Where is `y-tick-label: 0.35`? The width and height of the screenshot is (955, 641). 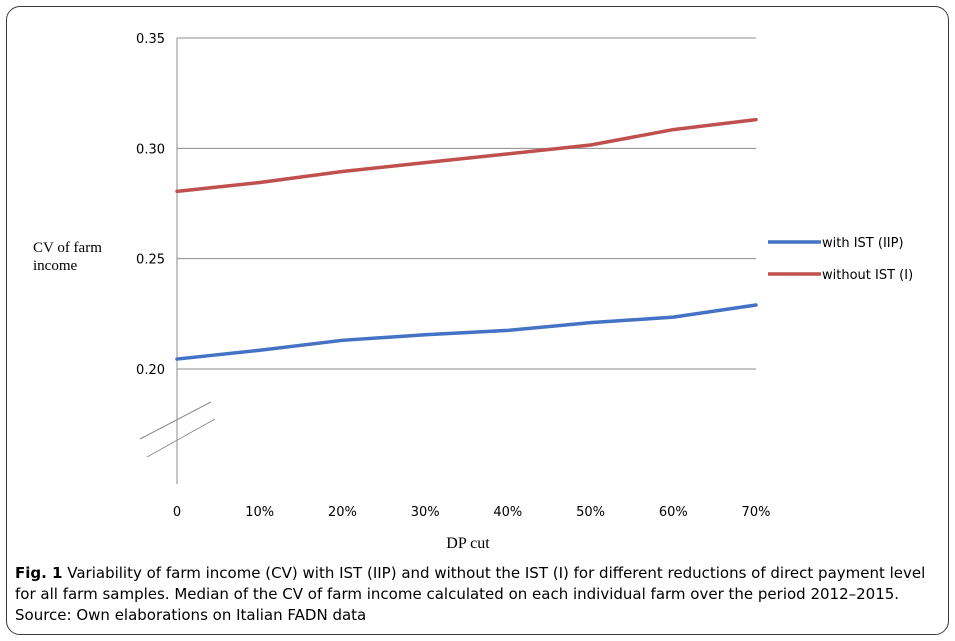
y-tick-label: 0.35 is located at coordinates (150, 39).